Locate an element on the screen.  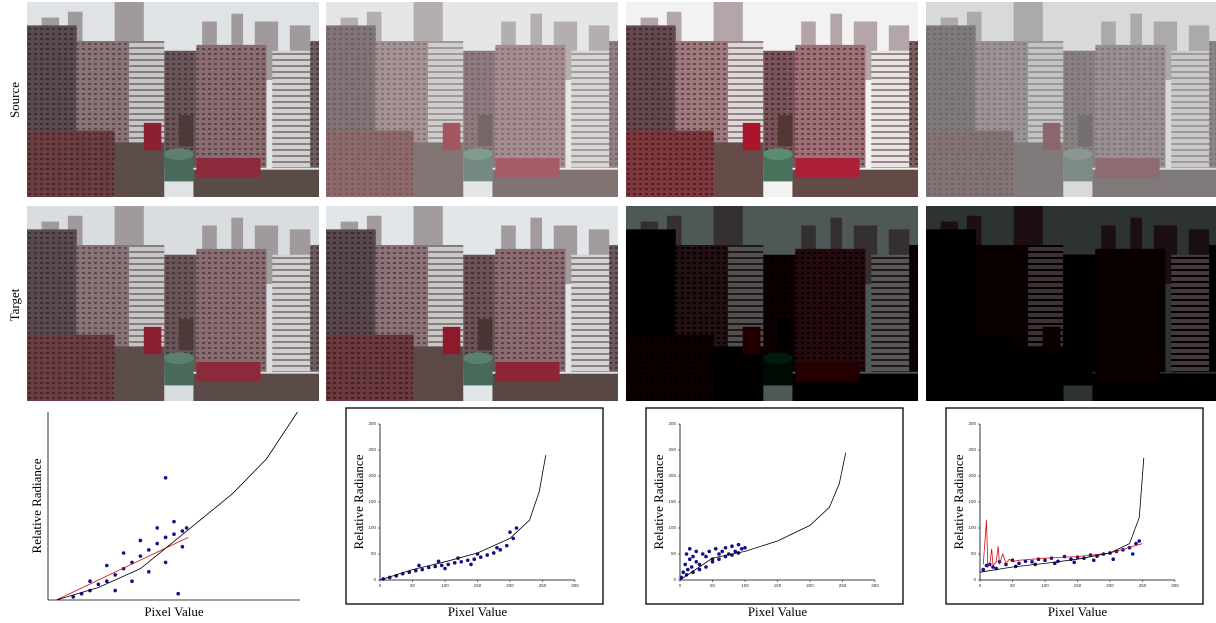
chart: Pixel Value Relative Radiance is located at coordinates (164, 515).